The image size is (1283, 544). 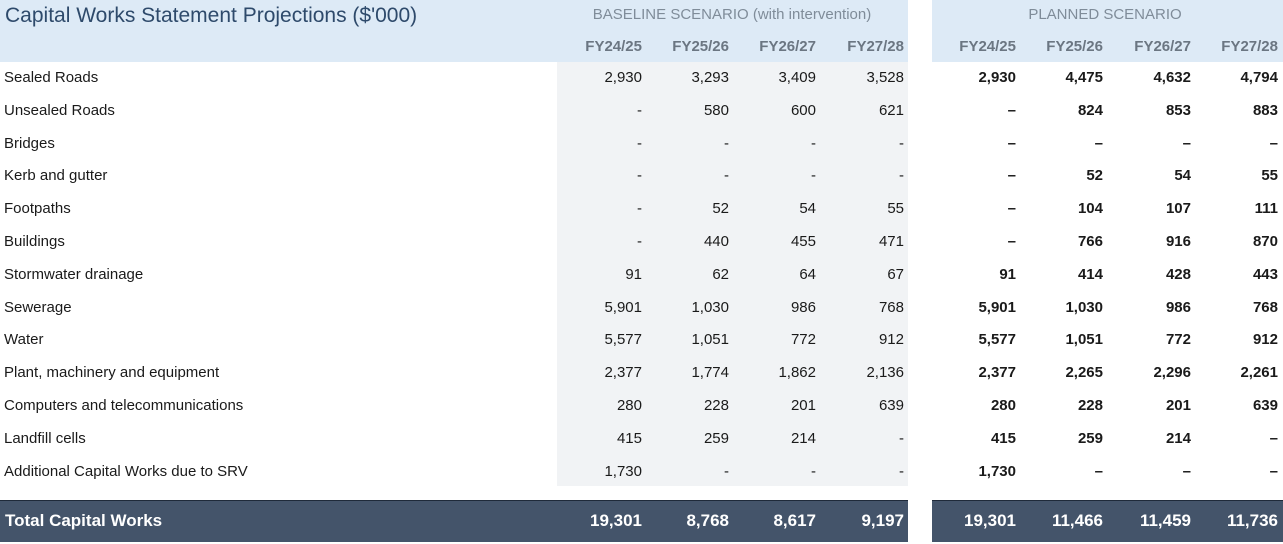 What do you see at coordinates (1084, 77) in the screenshot?
I see `planned-cell: 4,475` at bounding box center [1084, 77].